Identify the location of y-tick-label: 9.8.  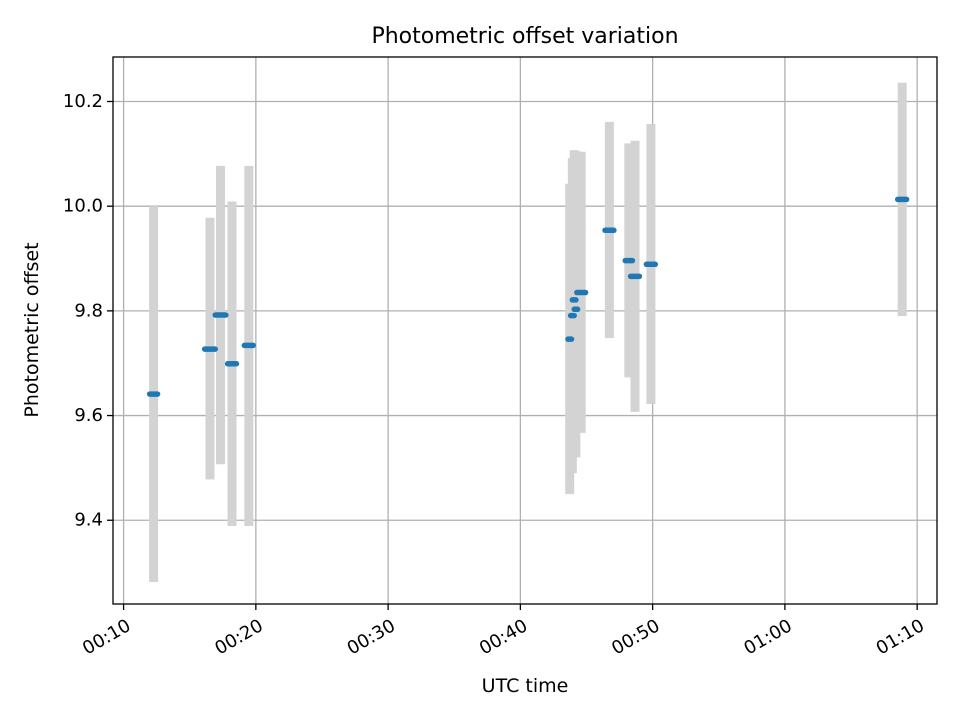
(88, 310).